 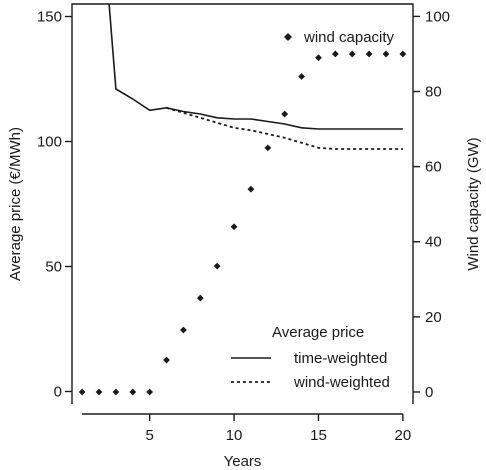 What do you see at coordinates (429, 392) in the screenshot?
I see `y-right-tick-label: 0` at bounding box center [429, 392].